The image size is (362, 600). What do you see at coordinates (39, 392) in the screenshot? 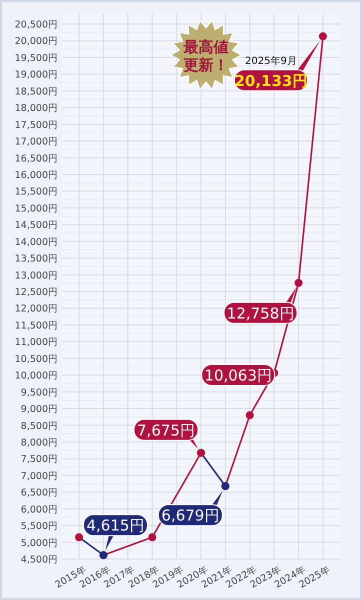
I see `y-tick-label: 9,500円` at bounding box center [39, 392].